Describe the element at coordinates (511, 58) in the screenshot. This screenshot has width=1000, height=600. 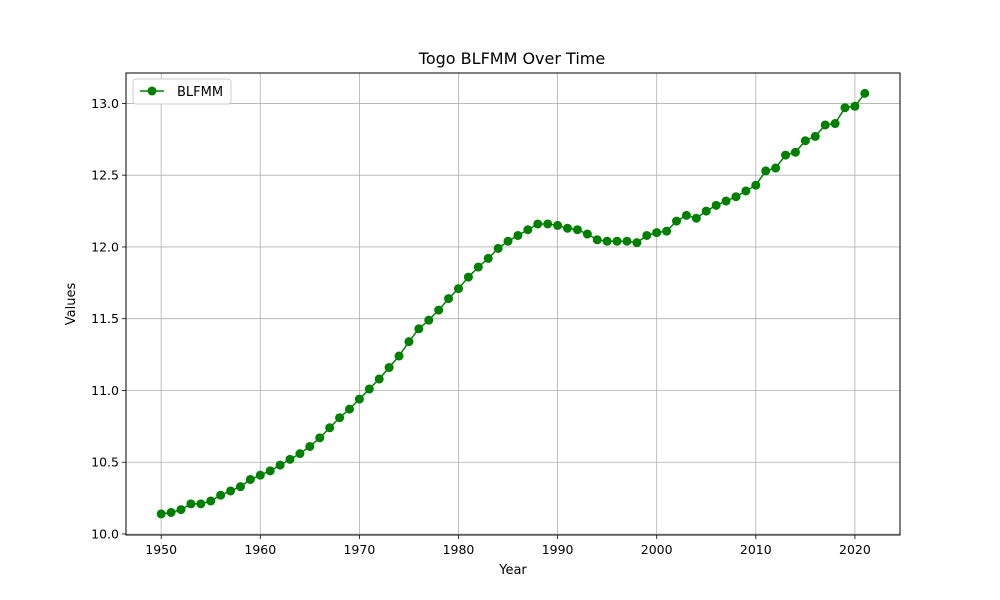
I see `chart-title: Togo BLFMM Over Time` at that location.